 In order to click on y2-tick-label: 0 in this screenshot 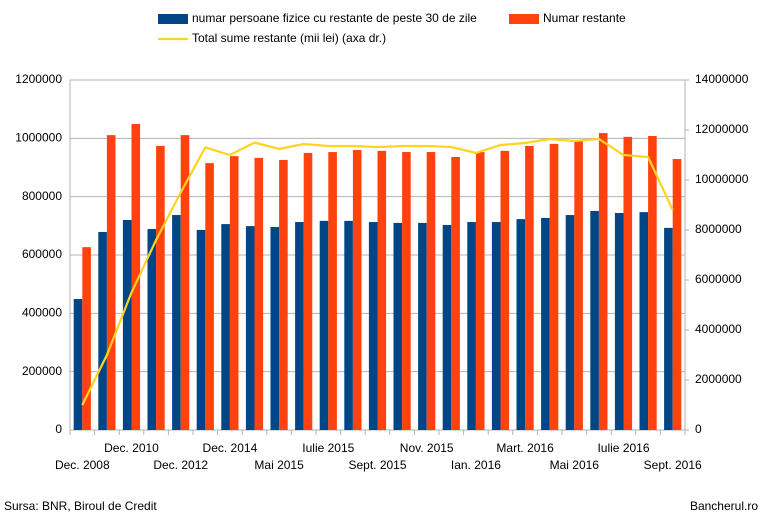, I will do `click(698, 429)`.